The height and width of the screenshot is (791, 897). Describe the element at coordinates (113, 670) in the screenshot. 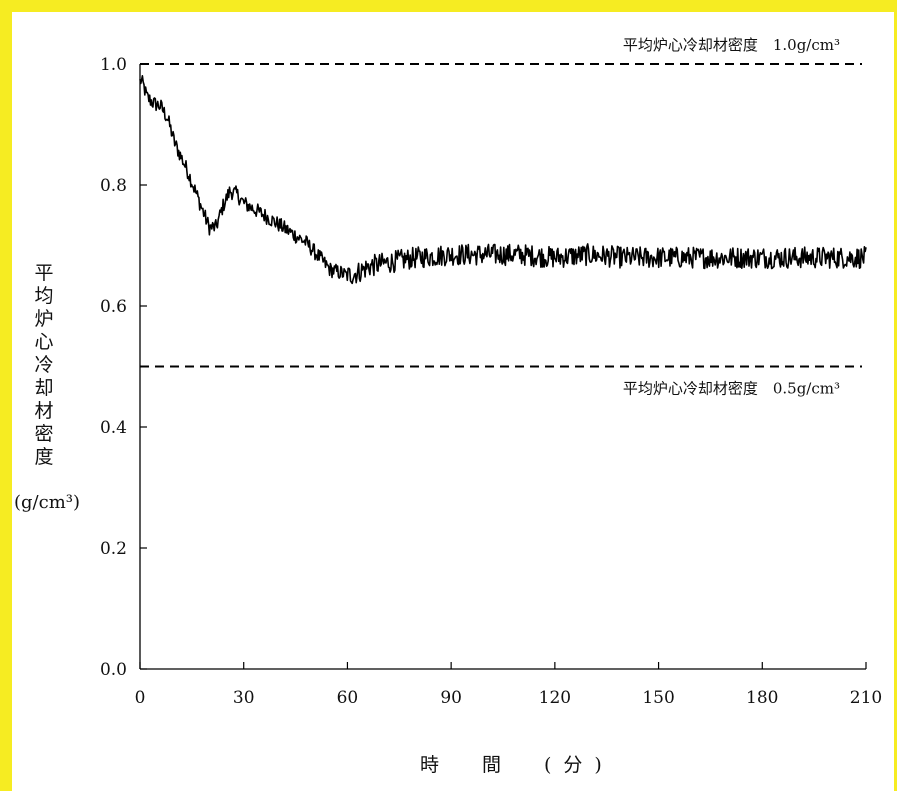

I see `y-tick-label: 0.0` at that location.